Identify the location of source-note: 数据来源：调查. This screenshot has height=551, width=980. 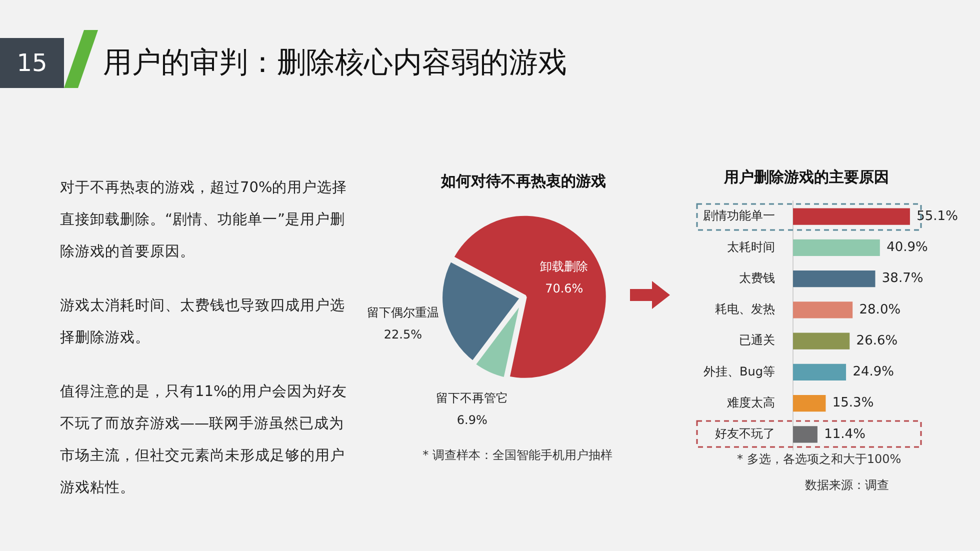
(847, 485).